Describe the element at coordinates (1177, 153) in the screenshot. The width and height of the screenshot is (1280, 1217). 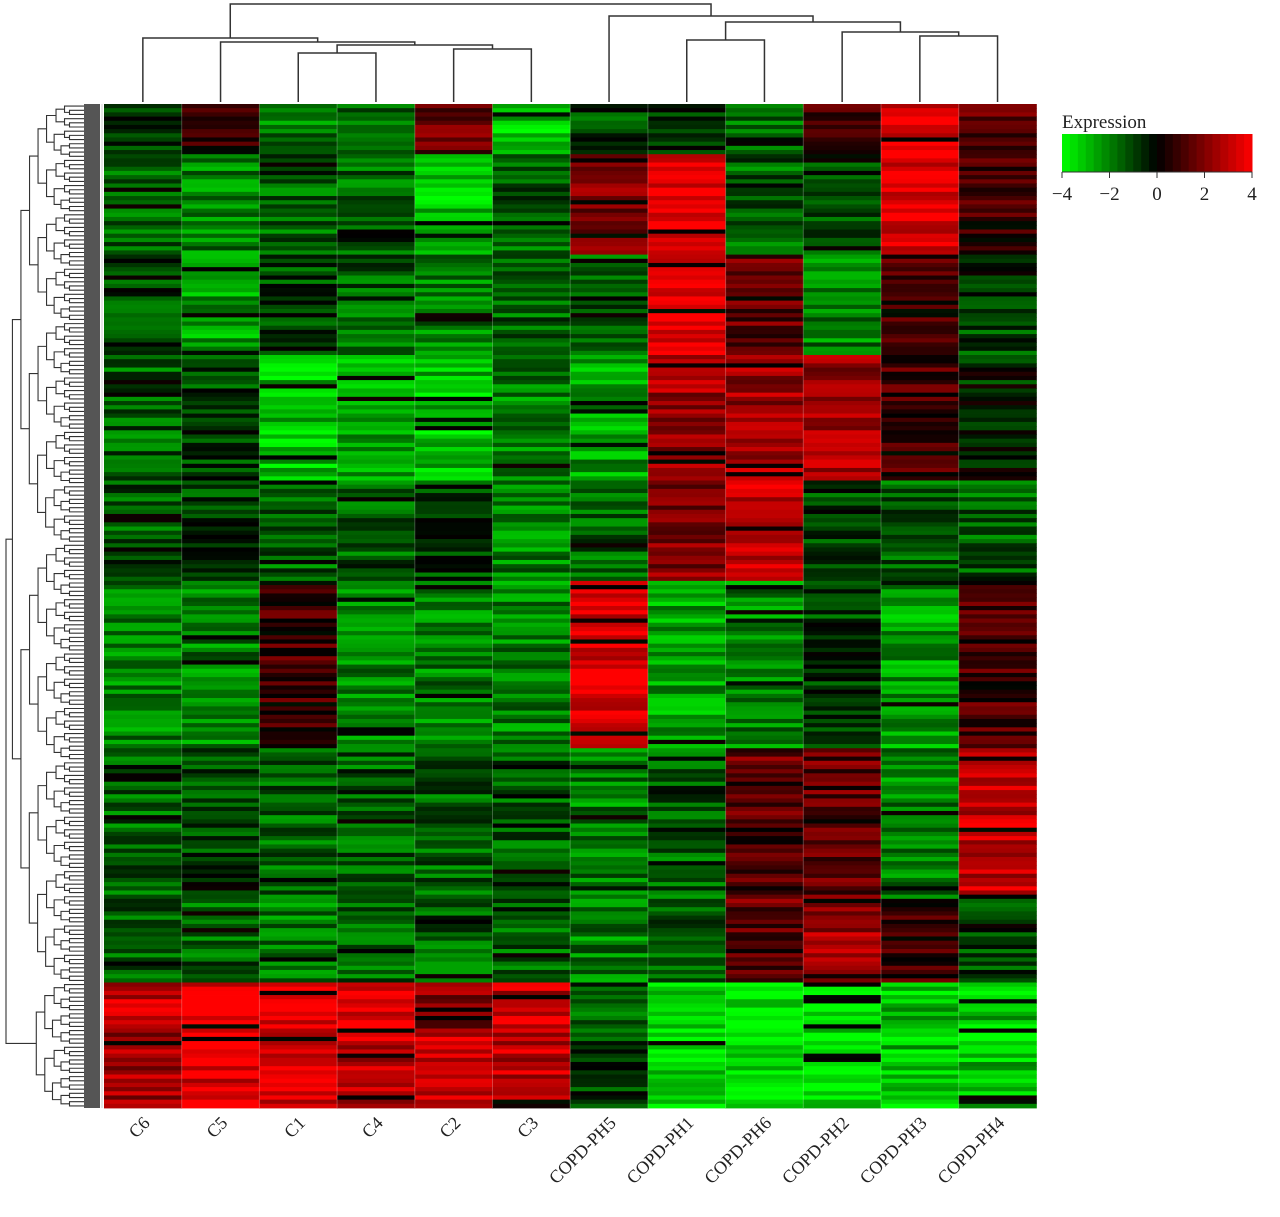
I see `legend-swatch` at that location.